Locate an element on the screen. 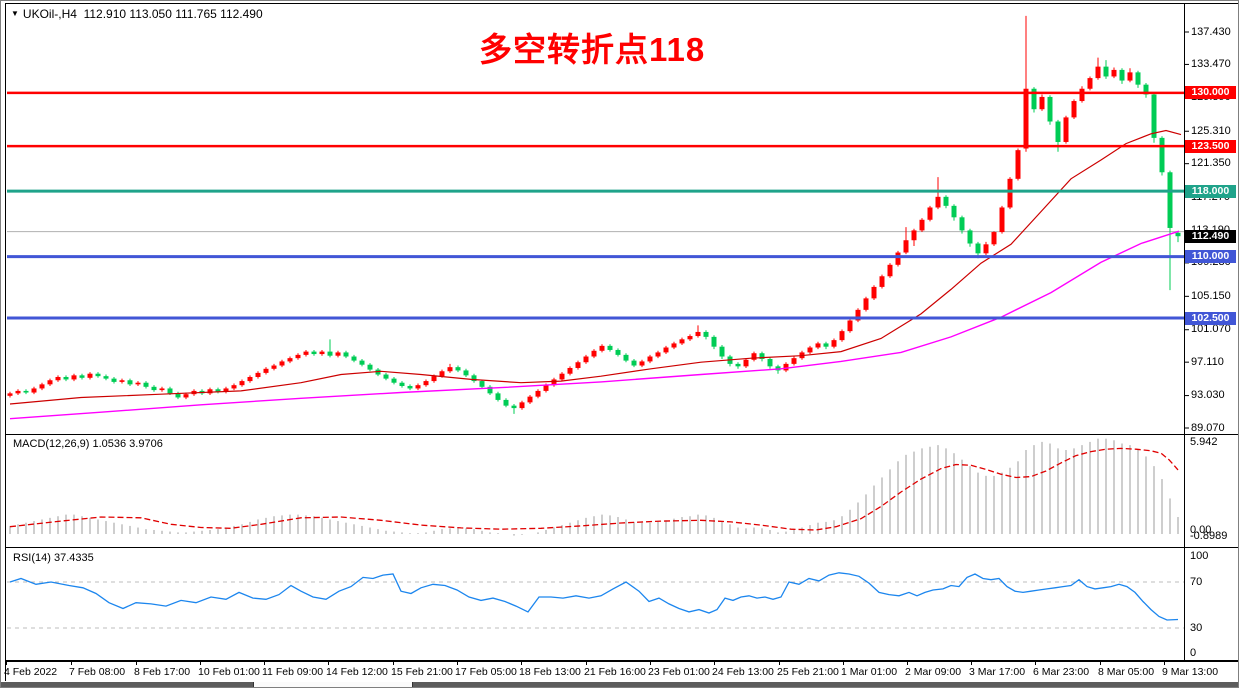  chart-annotation-text: 多空转折点118 is located at coordinates (592, 49).